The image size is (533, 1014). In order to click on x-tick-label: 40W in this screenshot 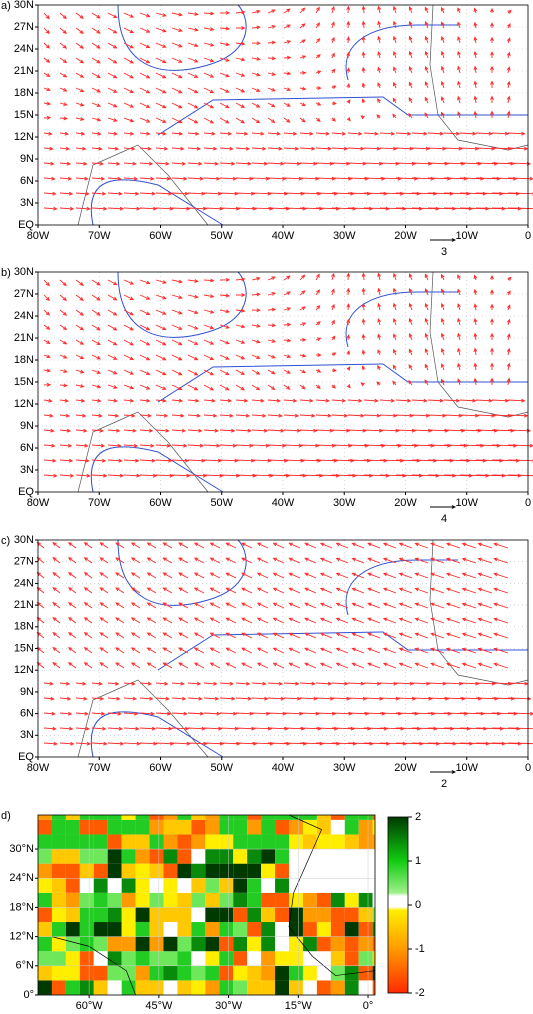, I will do `click(283, 768)`.